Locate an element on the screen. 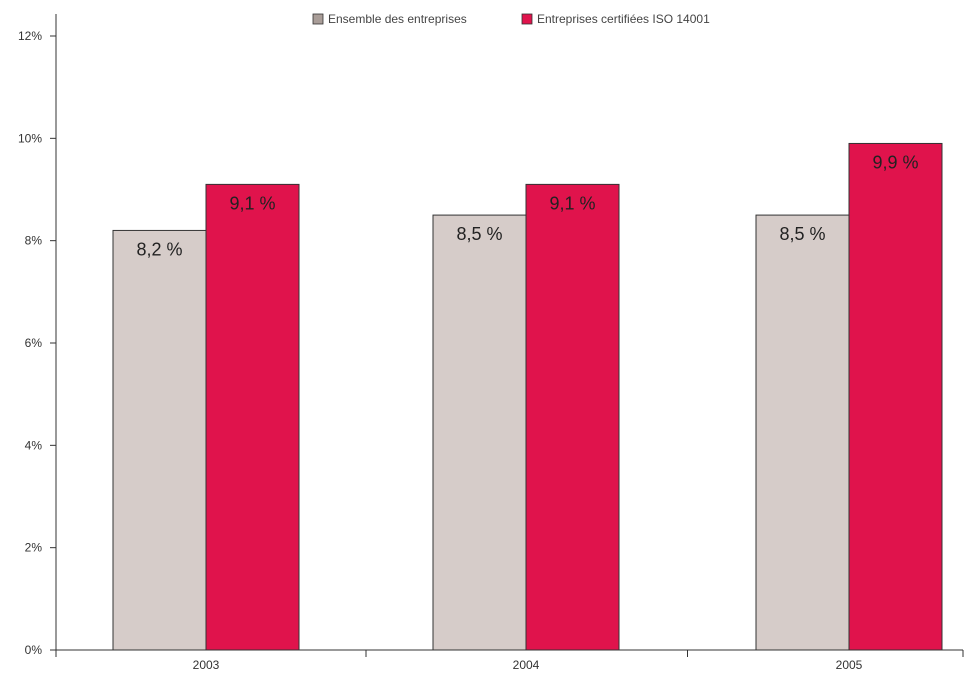 Image resolution: width=973 pixels, height=675 pixels. x-tick-label: 2004 is located at coordinates (526, 665).